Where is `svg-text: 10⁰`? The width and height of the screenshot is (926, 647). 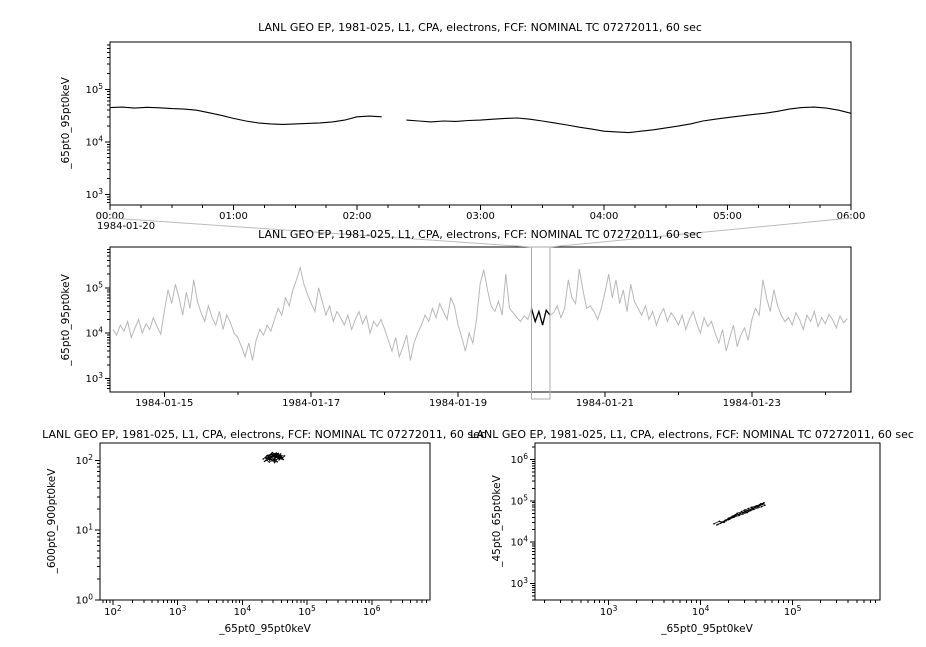 svg-text: 10⁰ is located at coordinates (84, 600).